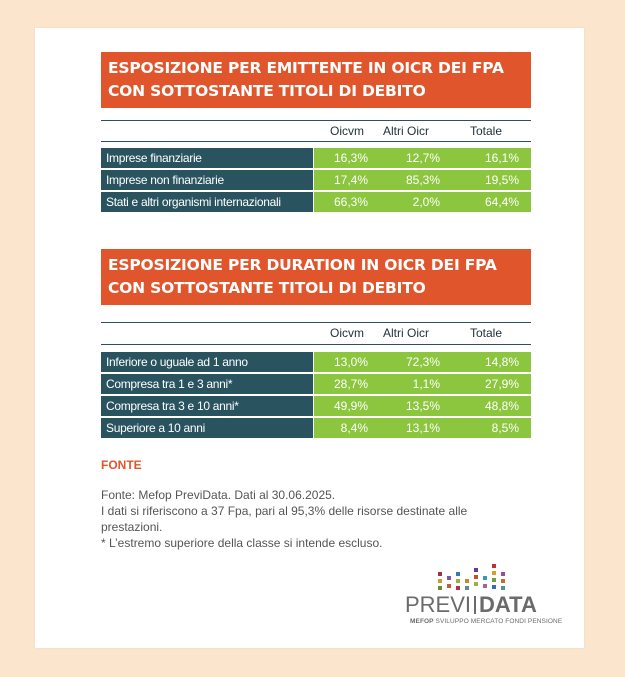  What do you see at coordinates (207, 158) in the screenshot?
I see `row-label: Imprese finanziarie` at bounding box center [207, 158].